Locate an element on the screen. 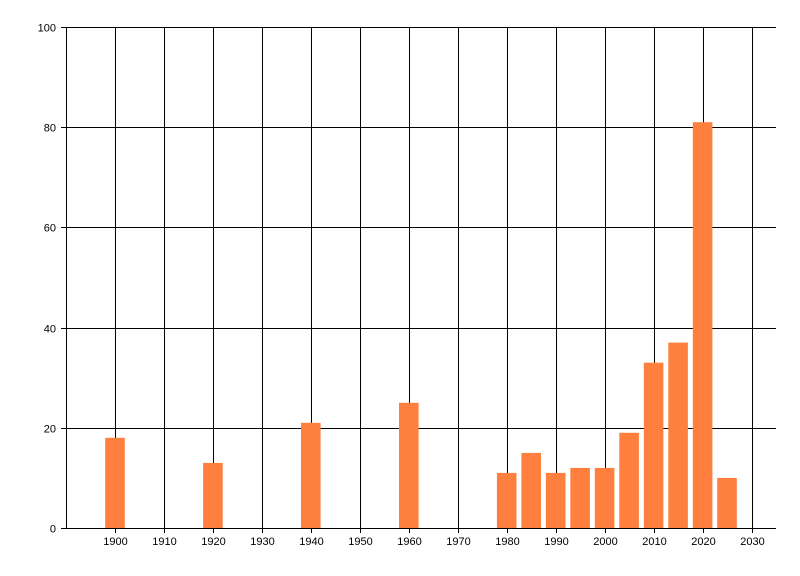  x-tick-label-1900: 1900 is located at coordinates (115, 542).